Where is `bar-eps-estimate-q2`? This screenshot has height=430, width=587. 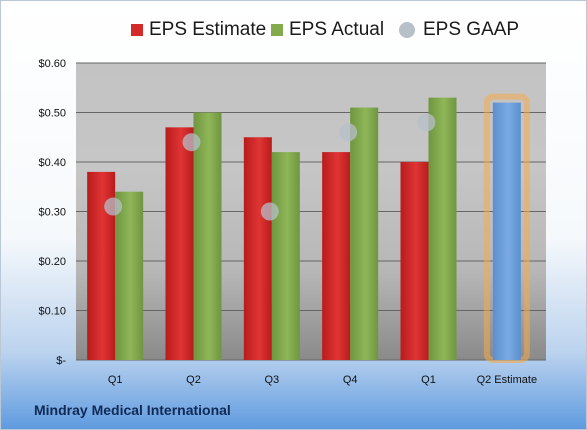
bar-eps-estimate-q2 is located at coordinates (506, 231).